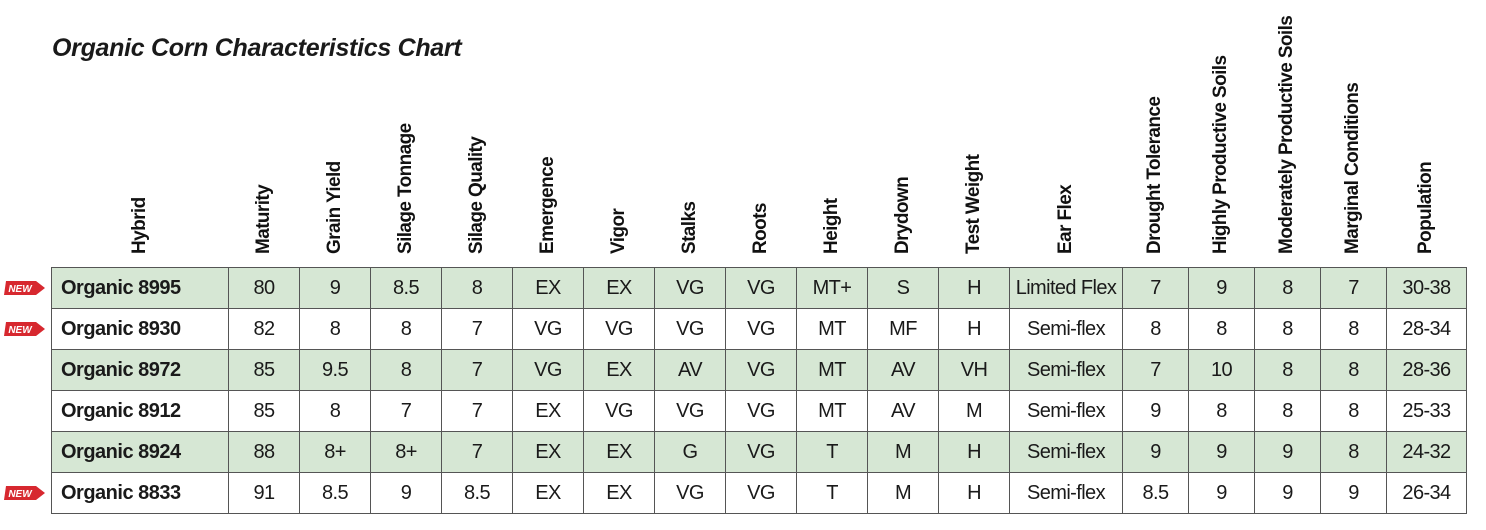  What do you see at coordinates (973, 204) in the screenshot?
I see `header-label: Test Weight` at bounding box center [973, 204].